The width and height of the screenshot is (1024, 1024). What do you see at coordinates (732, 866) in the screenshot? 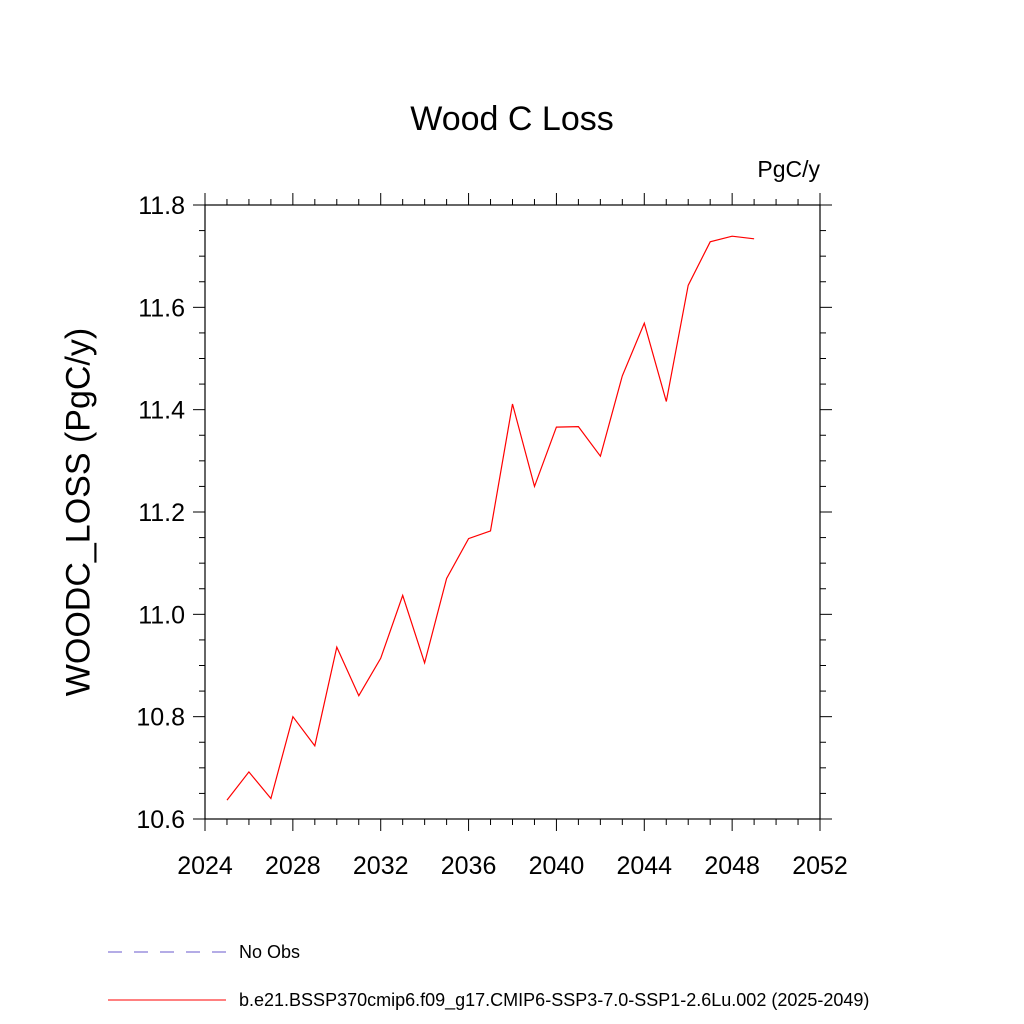
I see `x-tick-label: 2048` at bounding box center [732, 866].